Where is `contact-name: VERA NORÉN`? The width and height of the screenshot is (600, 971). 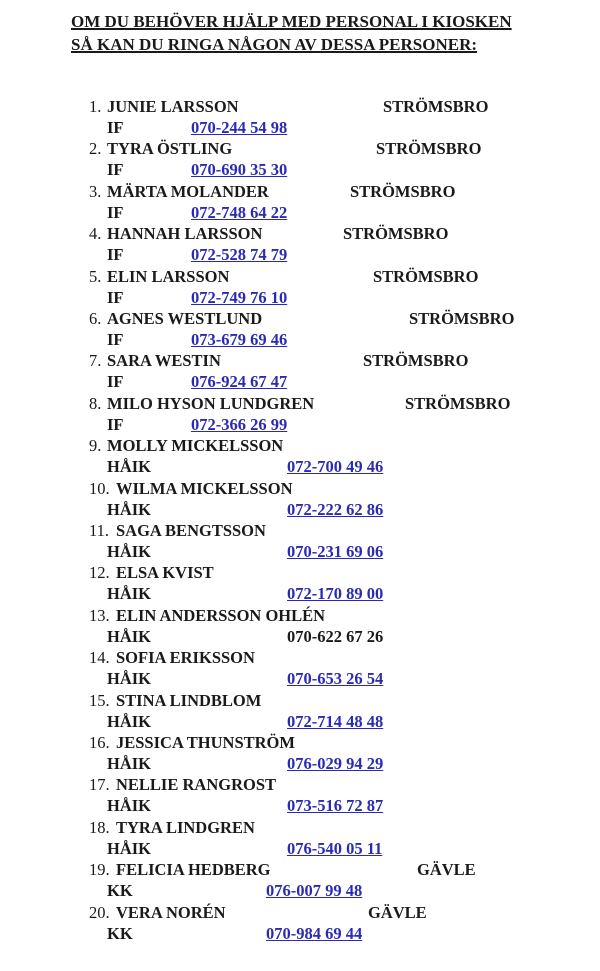
contact-name: VERA NORÉN is located at coordinates (171, 912).